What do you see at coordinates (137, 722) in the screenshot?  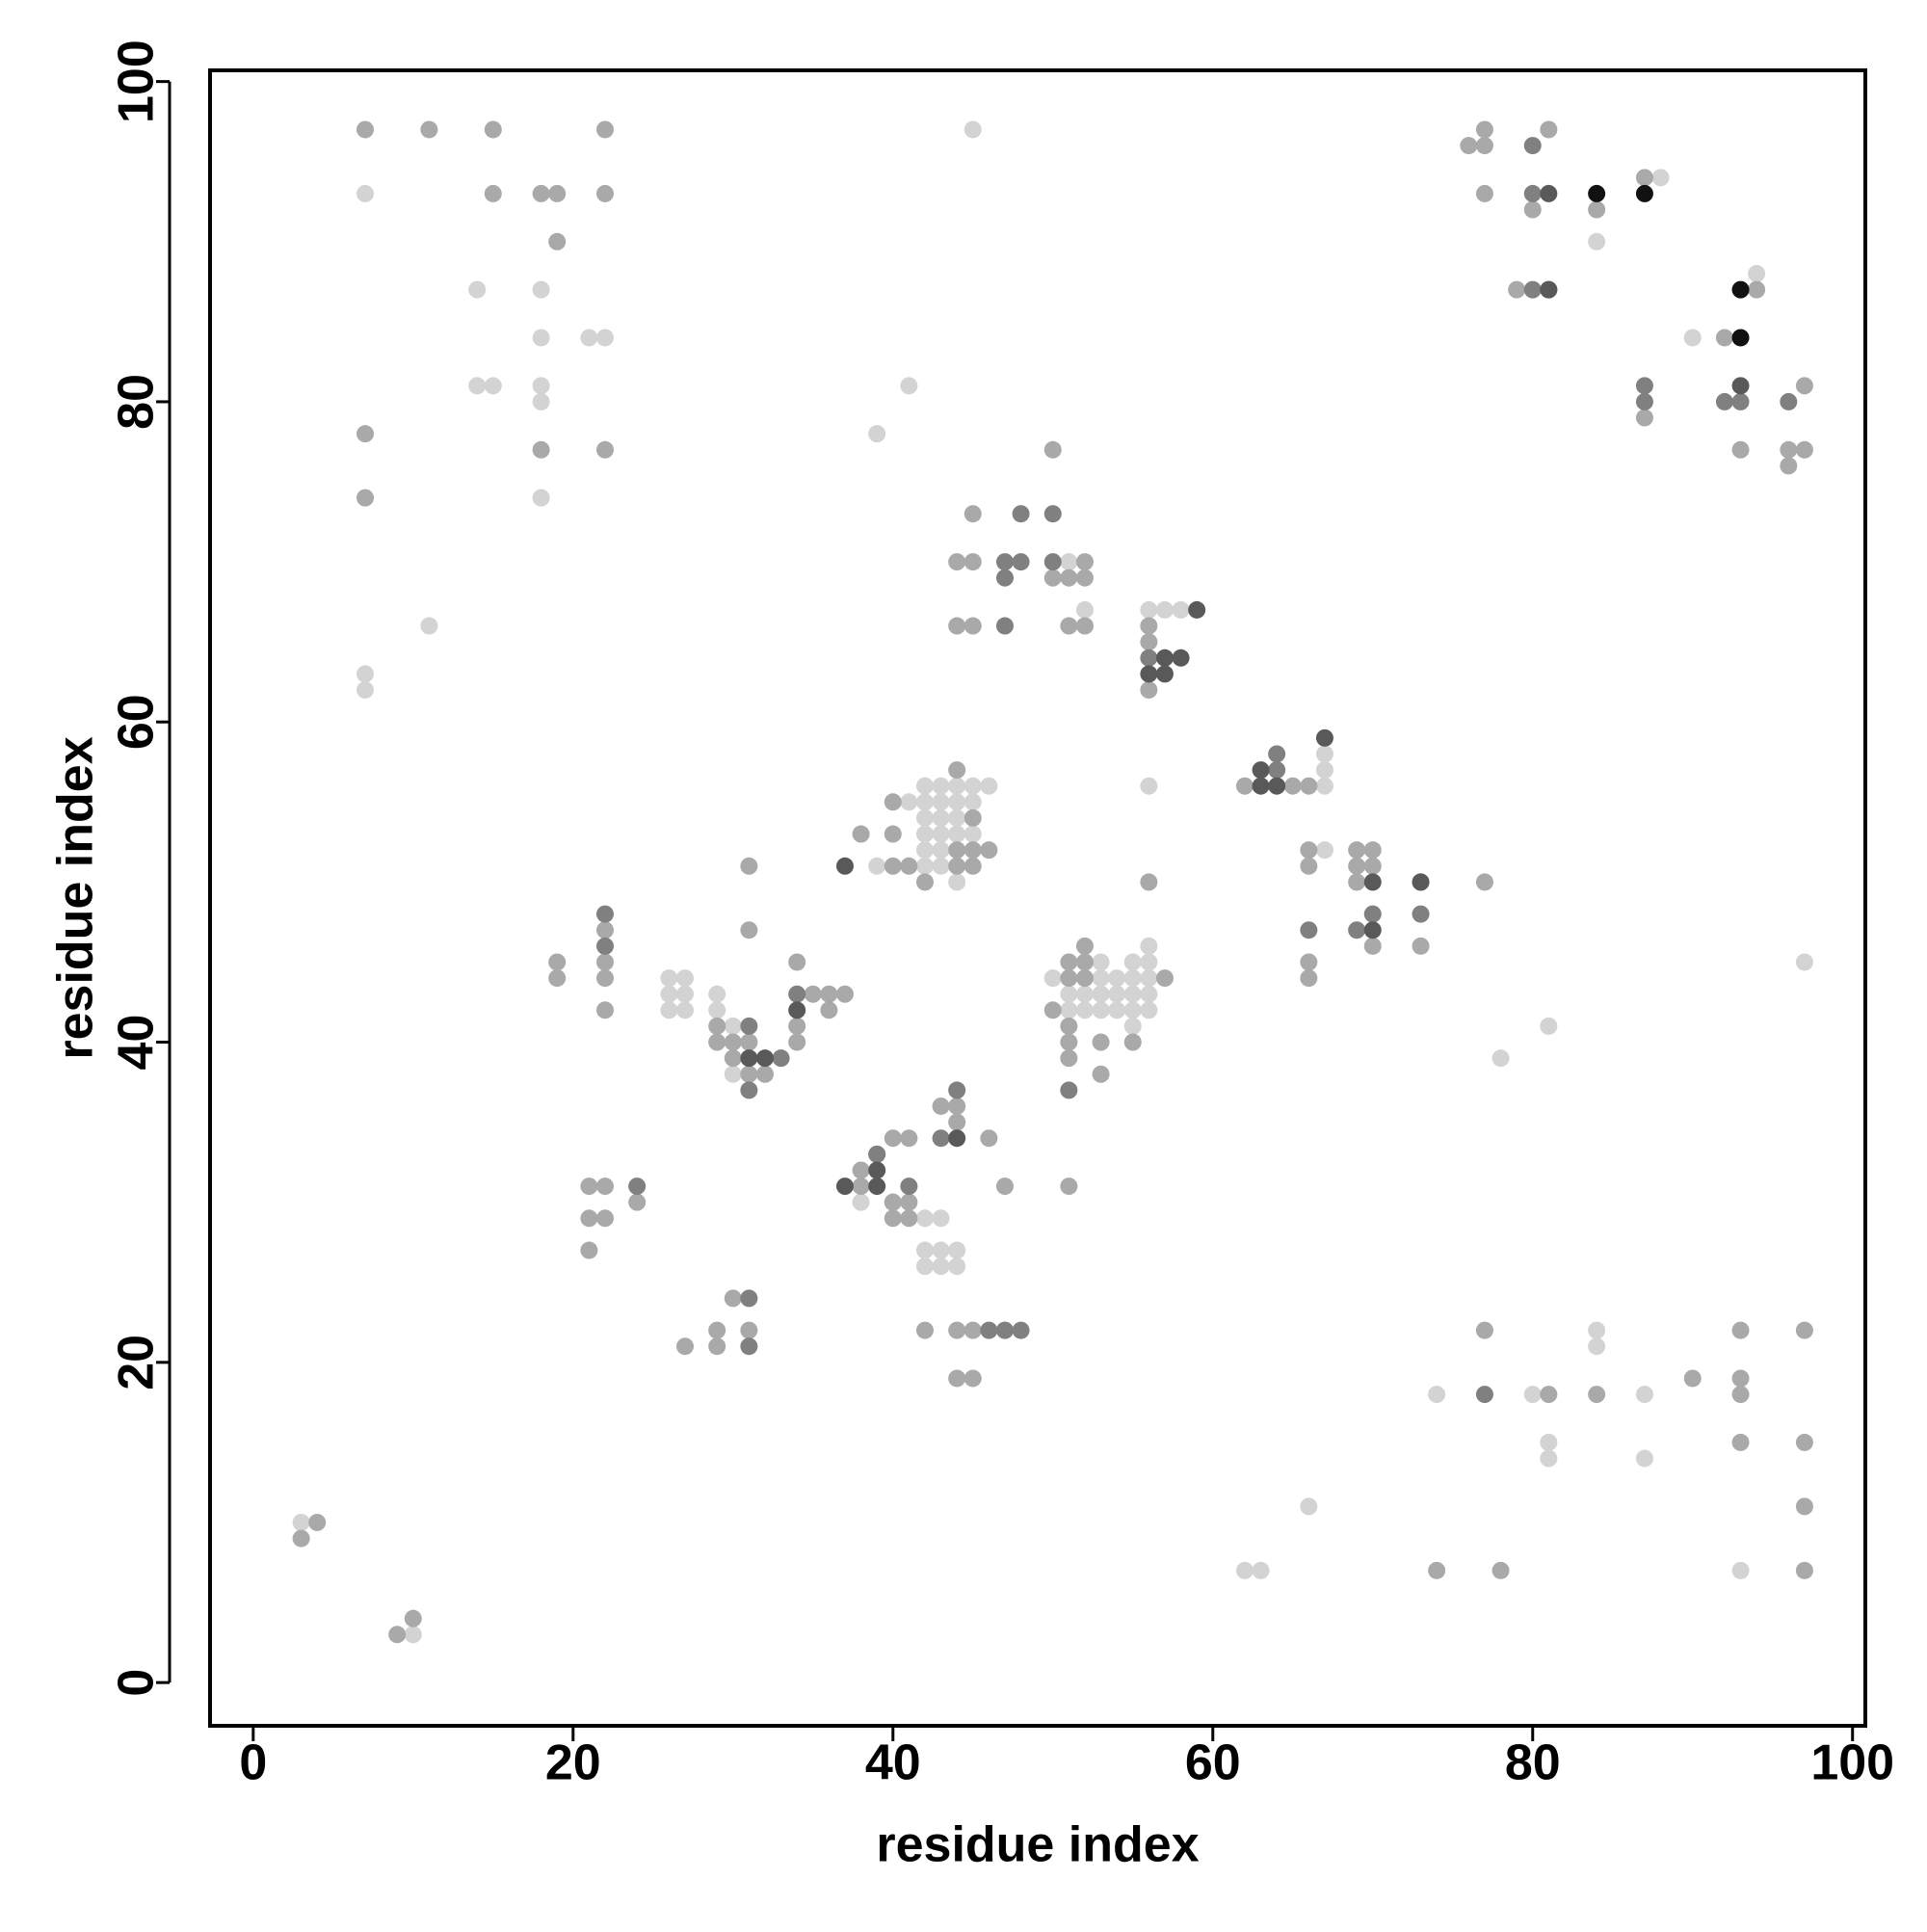 I see `y-tick-label: 60` at bounding box center [137, 722].